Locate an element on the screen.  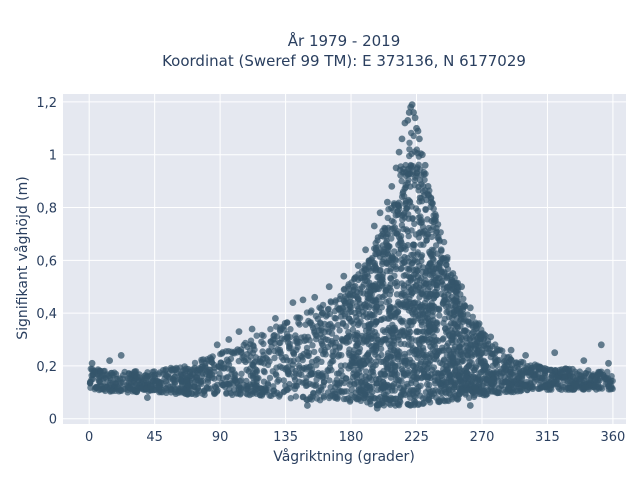
x-tick-label: 180 is located at coordinates (351, 437).